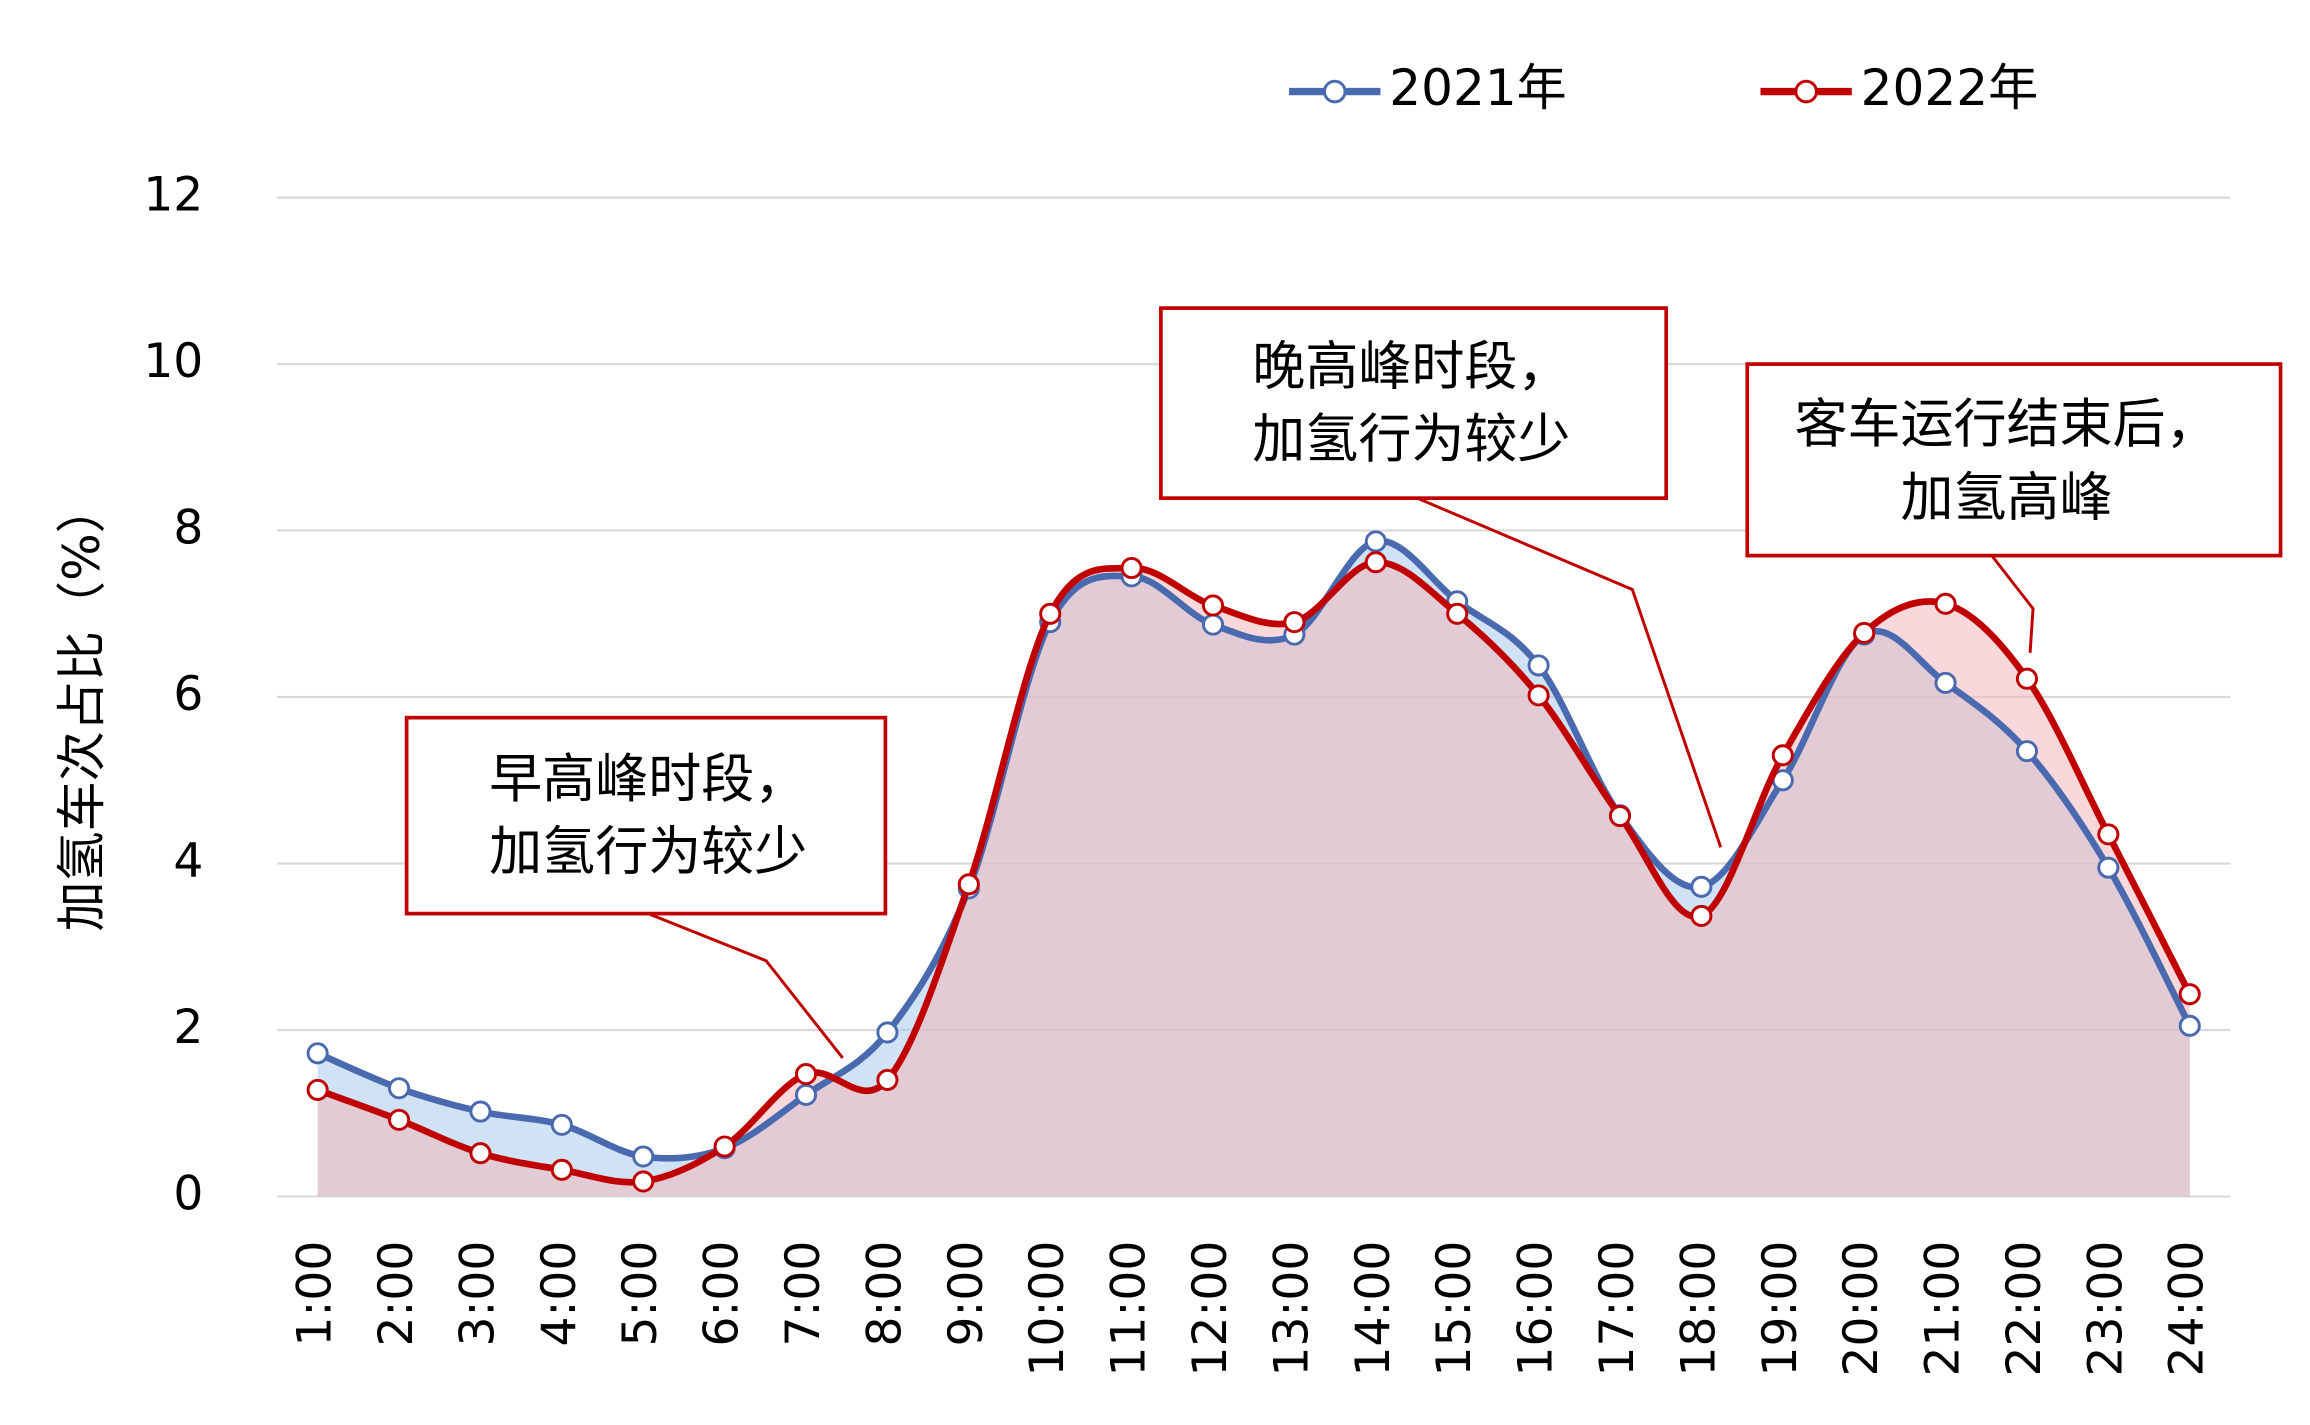  What do you see at coordinates (188, 861) in the screenshot?
I see `y-tick-label: 4` at bounding box center [188, 861].